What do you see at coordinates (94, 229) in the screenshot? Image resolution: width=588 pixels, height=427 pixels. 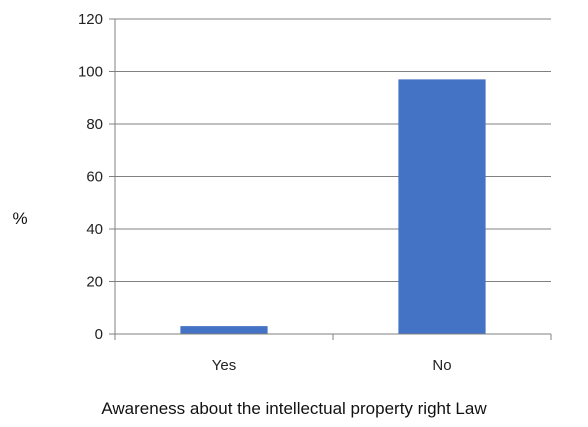 I see `y-tick-label-40: 40` at bounding box center [94, 229].